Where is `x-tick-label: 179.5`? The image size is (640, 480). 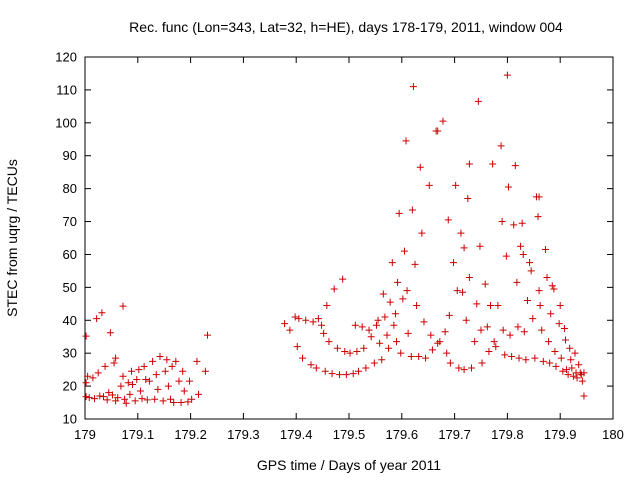
x-tick-label: 179.5 is located at coordinates (349, 434).